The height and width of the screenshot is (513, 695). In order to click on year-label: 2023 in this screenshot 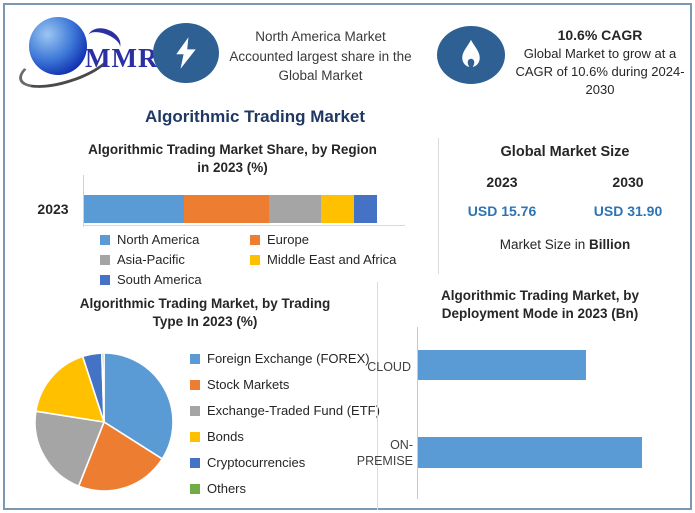, I will do `click(502, 182)`.